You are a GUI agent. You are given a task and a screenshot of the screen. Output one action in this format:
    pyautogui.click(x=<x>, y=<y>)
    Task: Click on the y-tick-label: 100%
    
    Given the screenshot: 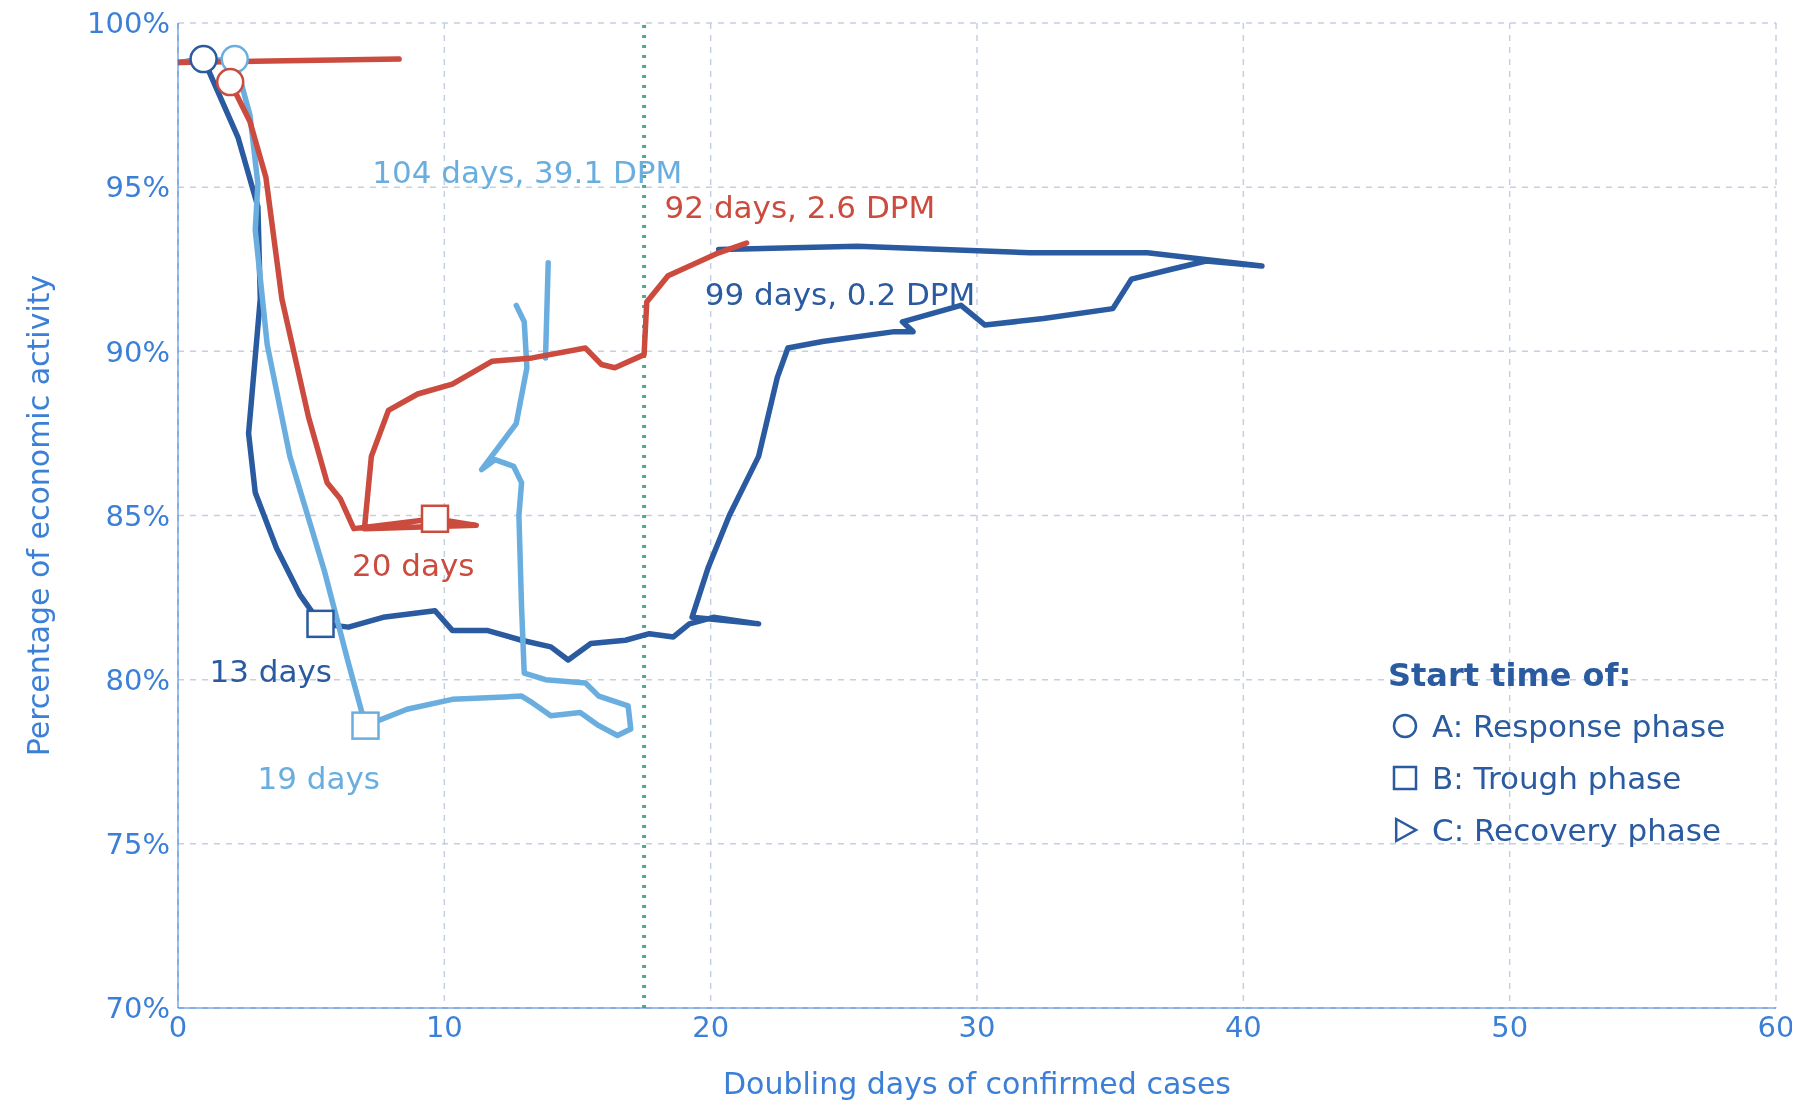 What is the action you would take?
    pyautogui.click(x=128, y=23)
    